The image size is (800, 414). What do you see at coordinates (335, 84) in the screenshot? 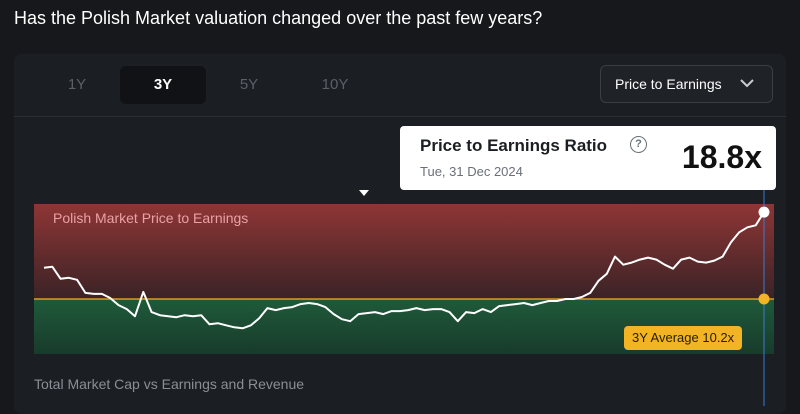
I see `tab-10y: 10Y` at bounding box center [335, 84].